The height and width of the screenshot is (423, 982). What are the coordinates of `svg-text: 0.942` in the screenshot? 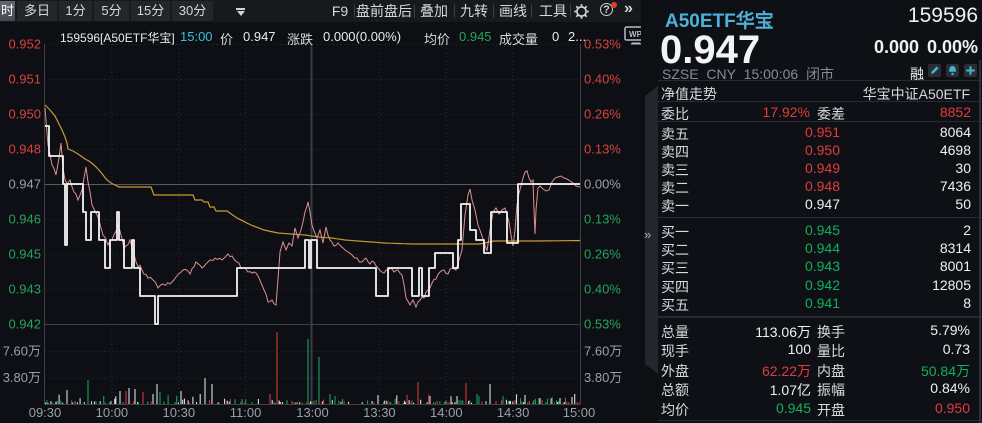 It's located at (24, 324).